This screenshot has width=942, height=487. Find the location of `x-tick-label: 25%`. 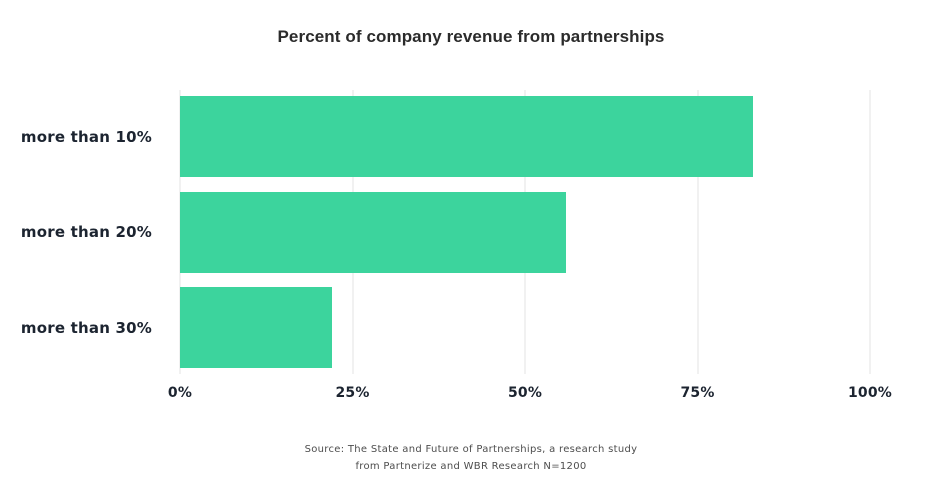

x-tick-label: 25% is located at coordinates (352, 393).